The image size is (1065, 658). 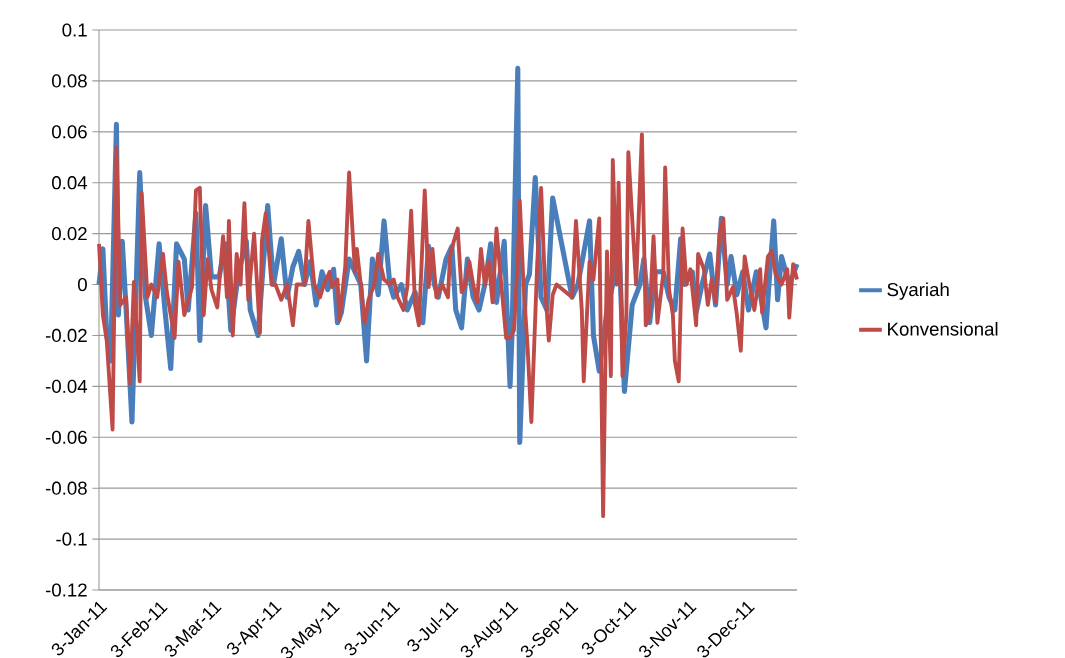 I want to click on y-tick-label: 0.02, so click(x=69, y=234).